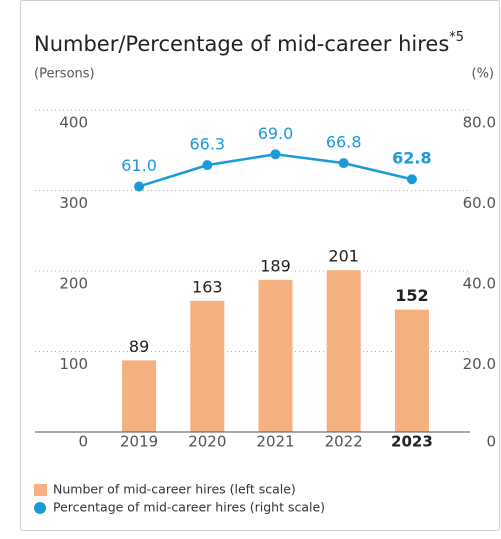 The width and height of the screenshot is (501, 539). What do you see at coordinates (73, 123) in the screenshot?
I see `y-tick-label: 400` at bounding box center [73, 123].